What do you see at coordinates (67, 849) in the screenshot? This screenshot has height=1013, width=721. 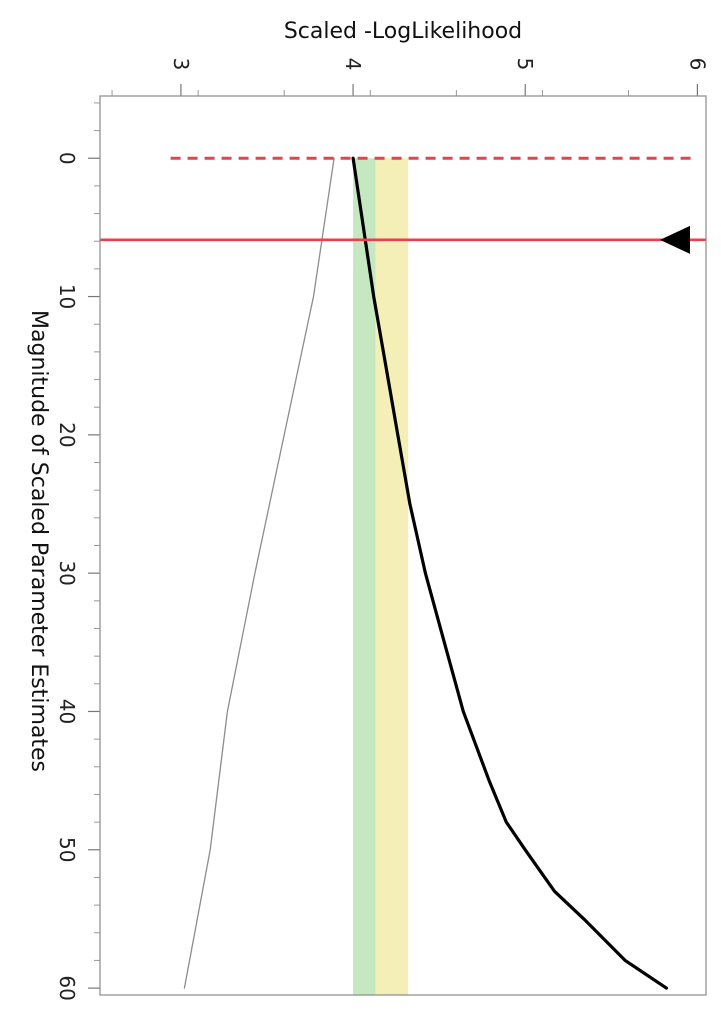 I see `x-tick-label: 50` at bounding box center [67, 849].